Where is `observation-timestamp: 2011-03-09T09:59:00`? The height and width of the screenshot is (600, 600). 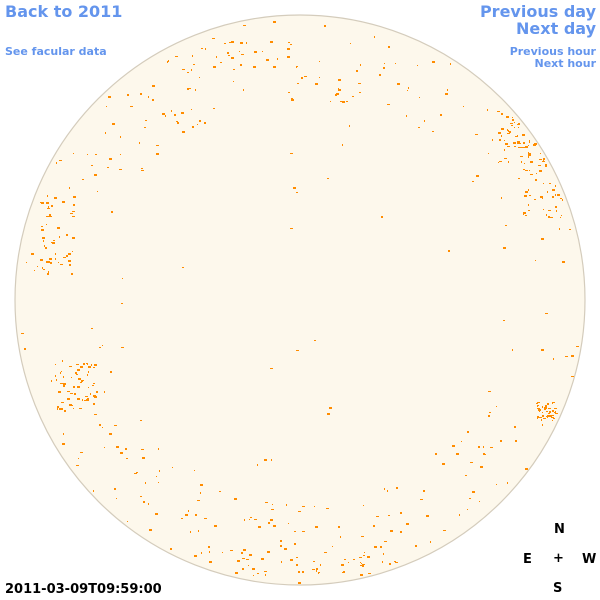
observation-timestamp: 2011-03-09T09:59:00 is located at coordinates (83, 589).